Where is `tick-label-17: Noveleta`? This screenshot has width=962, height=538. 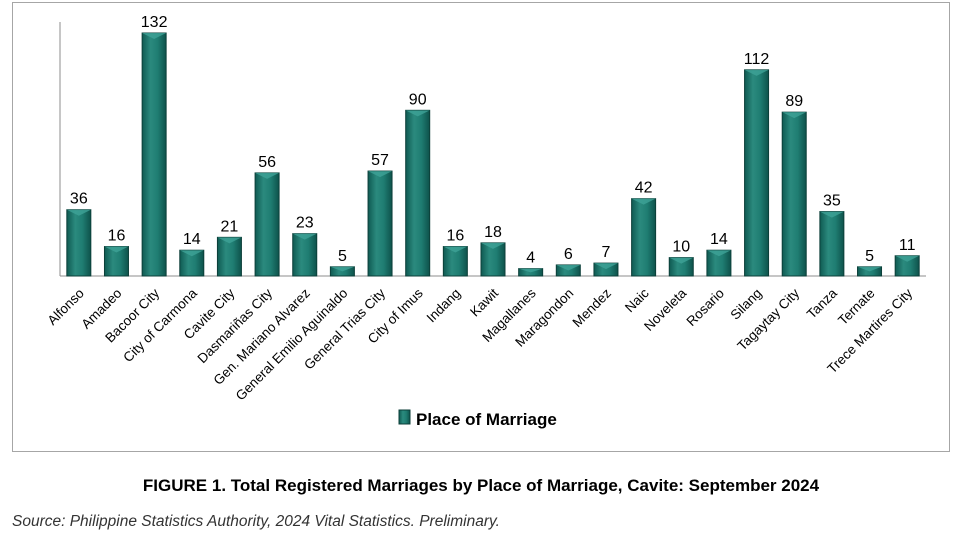 tick-label-17: Noveleta is located at coordinates (665, 309).